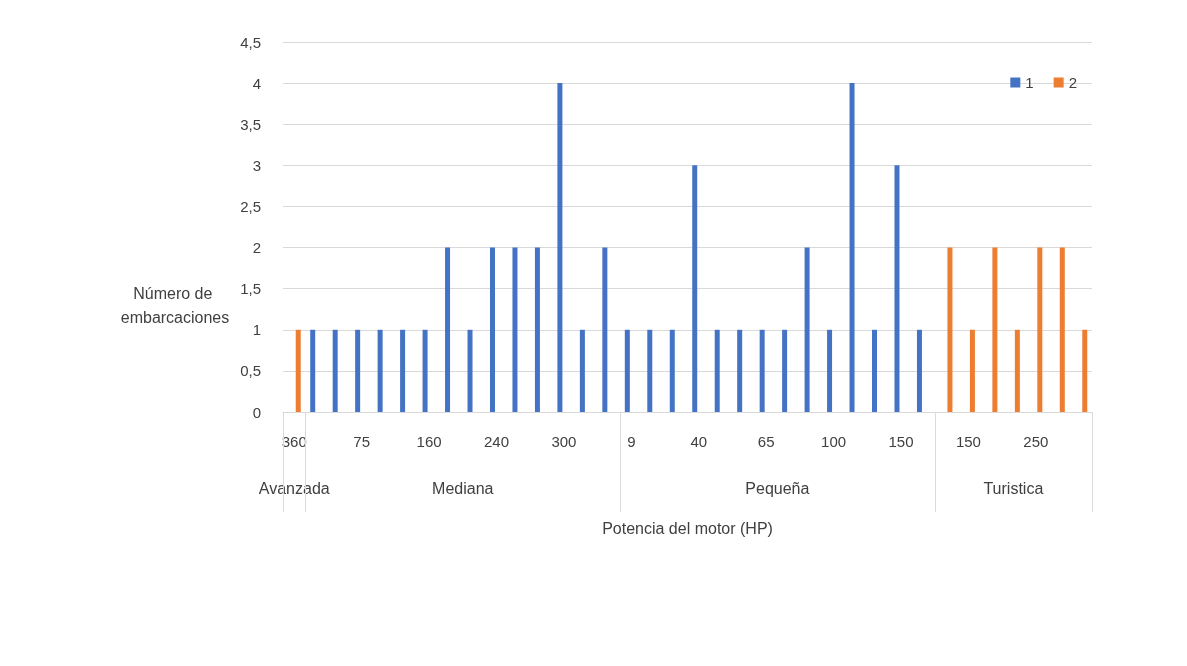  Describe the element at coordinates (256, 248) in the screenshot. I see `y-tick-label: 2` at that location.